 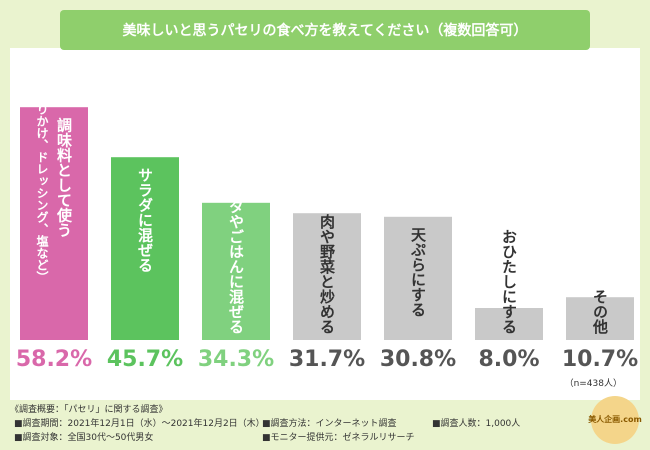 What do you see at coordinates (508, 359) in the screenshot?
I see `value-label: 8.0%` at bounding box center [508, 359].